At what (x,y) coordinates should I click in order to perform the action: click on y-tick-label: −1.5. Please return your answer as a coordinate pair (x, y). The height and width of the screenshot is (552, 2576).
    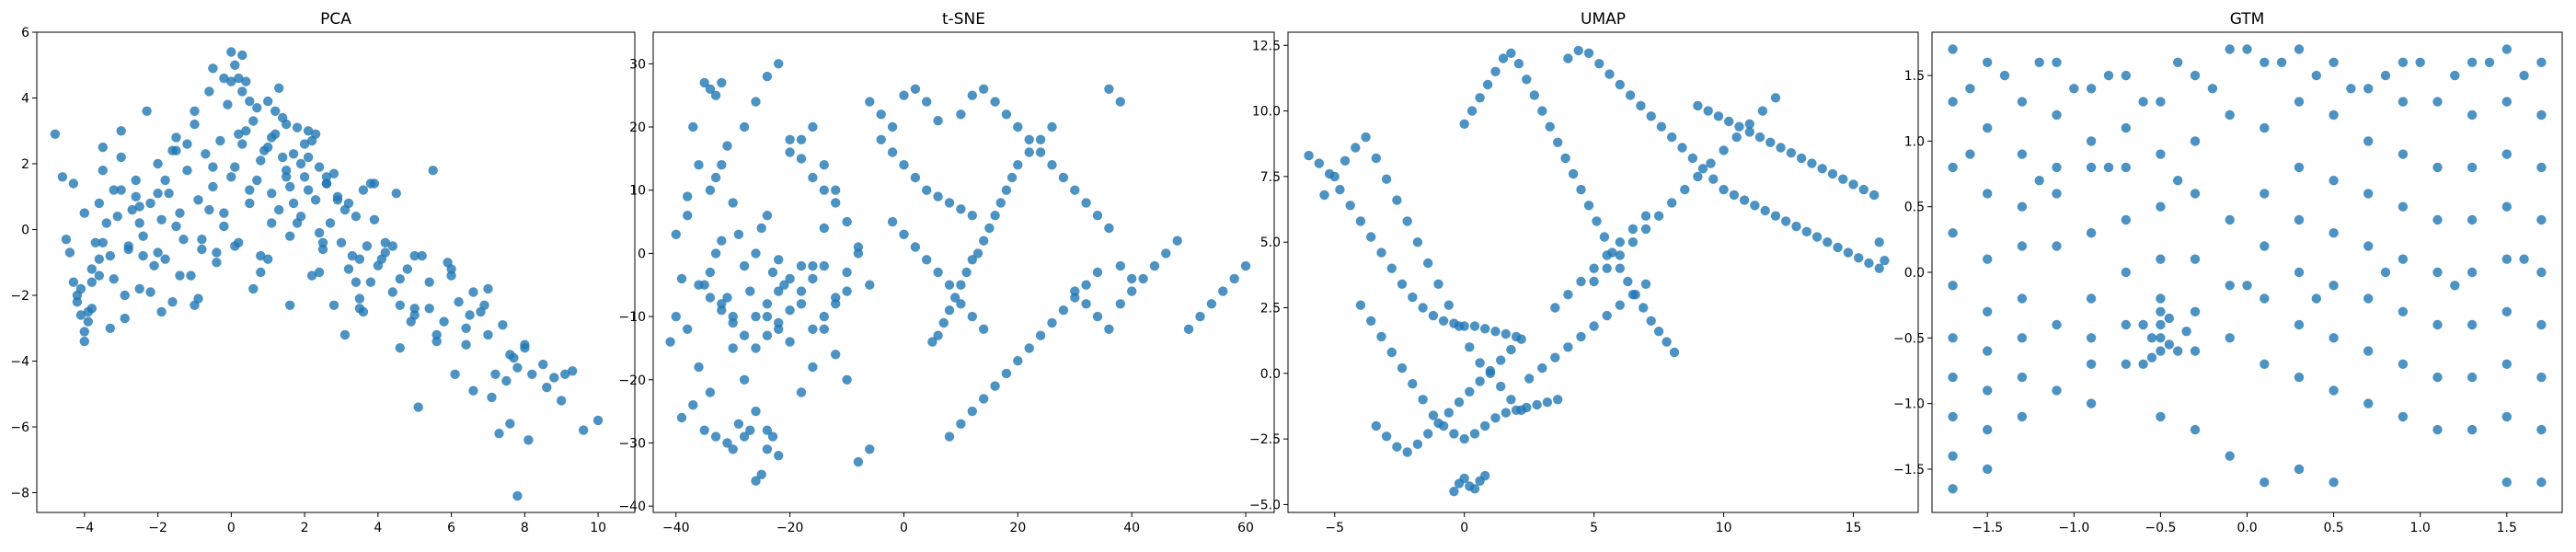
    Looking at the image, I should click on (1909, 470).